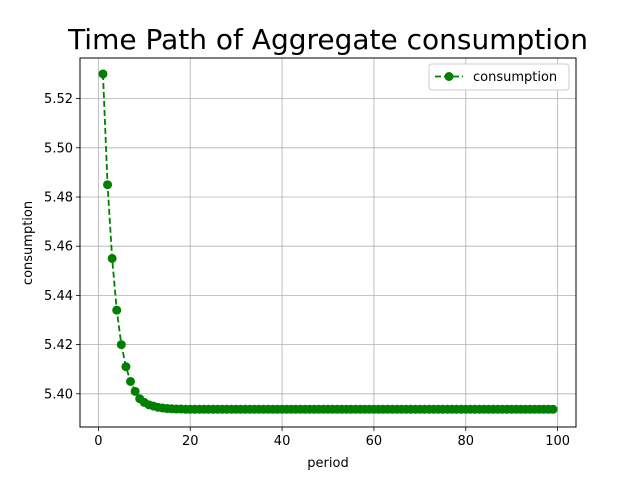 Image resolution: width=640 pixels, height=480 pixels. What do you see at coordinates (28, 243) in the screenshot?
I see `y-axis-label: consumption` at bounding box center [28, 243].